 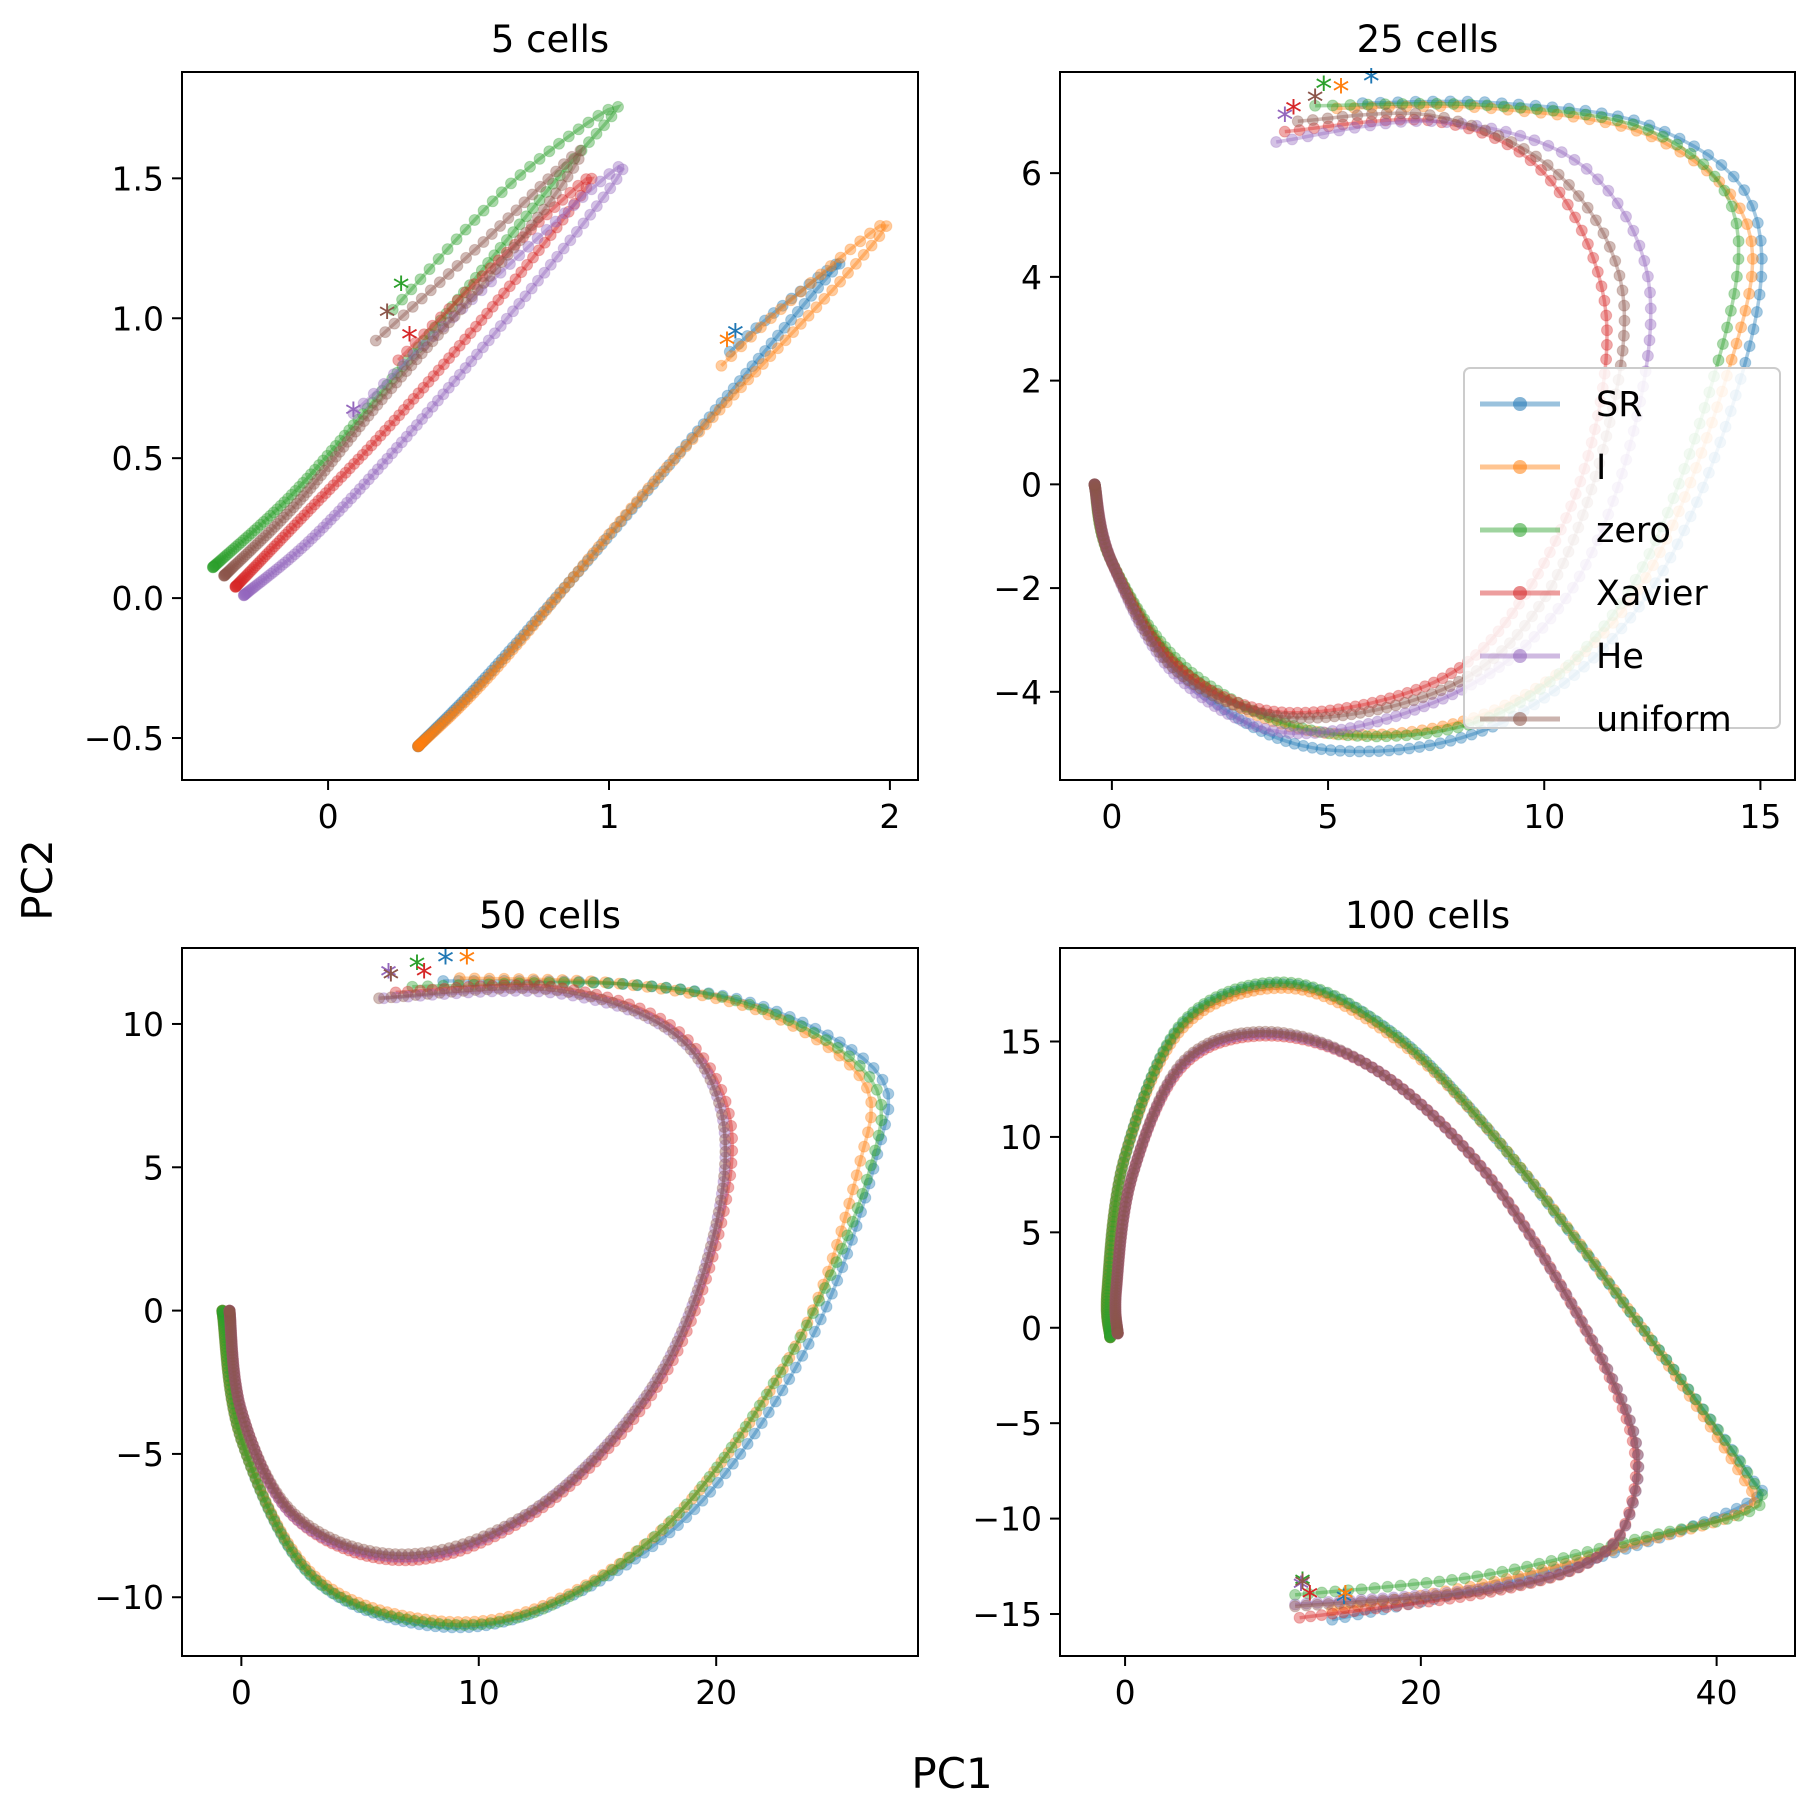 What do you see at coordinates (1031, 381) in the screenshot?
I see `y-tick-label: 2` at bounding box center [1031, 381].